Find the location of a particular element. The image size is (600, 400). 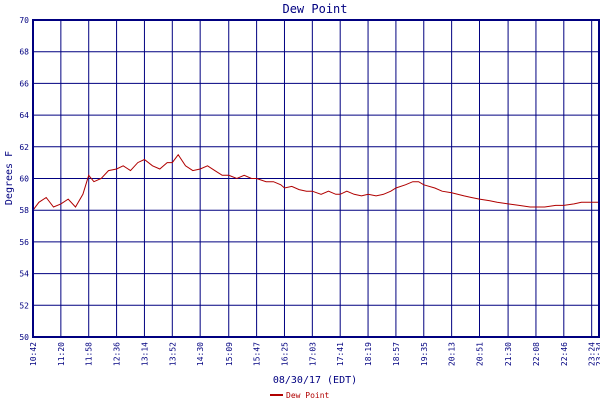

y-tick-label: 56 is located at coordinates (24, 242).